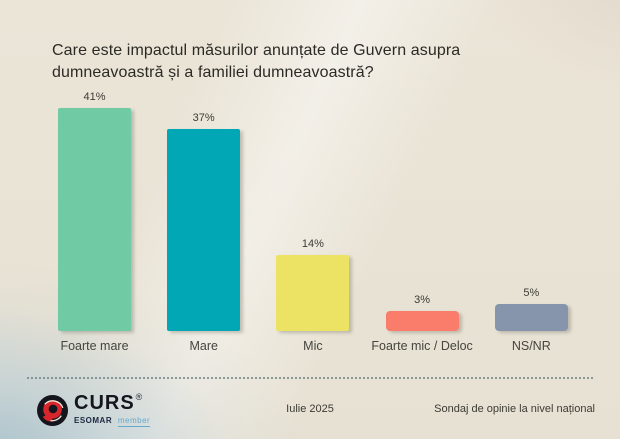 The image size is (620, 439). What do you see at coordinates (203, 118) in the screenshot?
I see `bar-value-label: 37%` at bounding box center [203, 118].